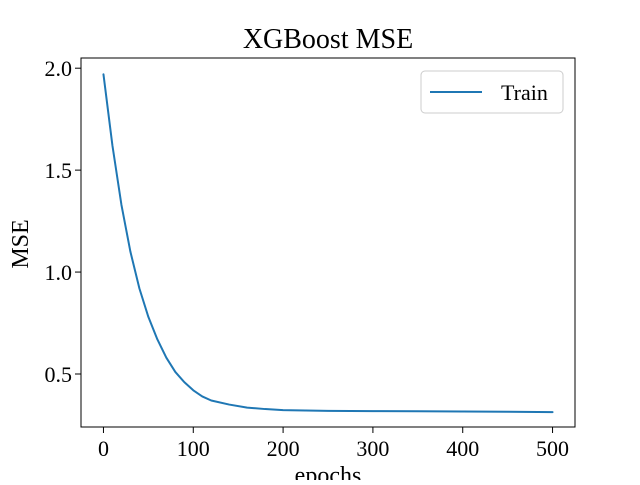 The width and height of the screenshot is (640, 485). Describe the element at coordinates (59, 272) in the screenshot. I see `y-tick-label: 1.0` at that location.